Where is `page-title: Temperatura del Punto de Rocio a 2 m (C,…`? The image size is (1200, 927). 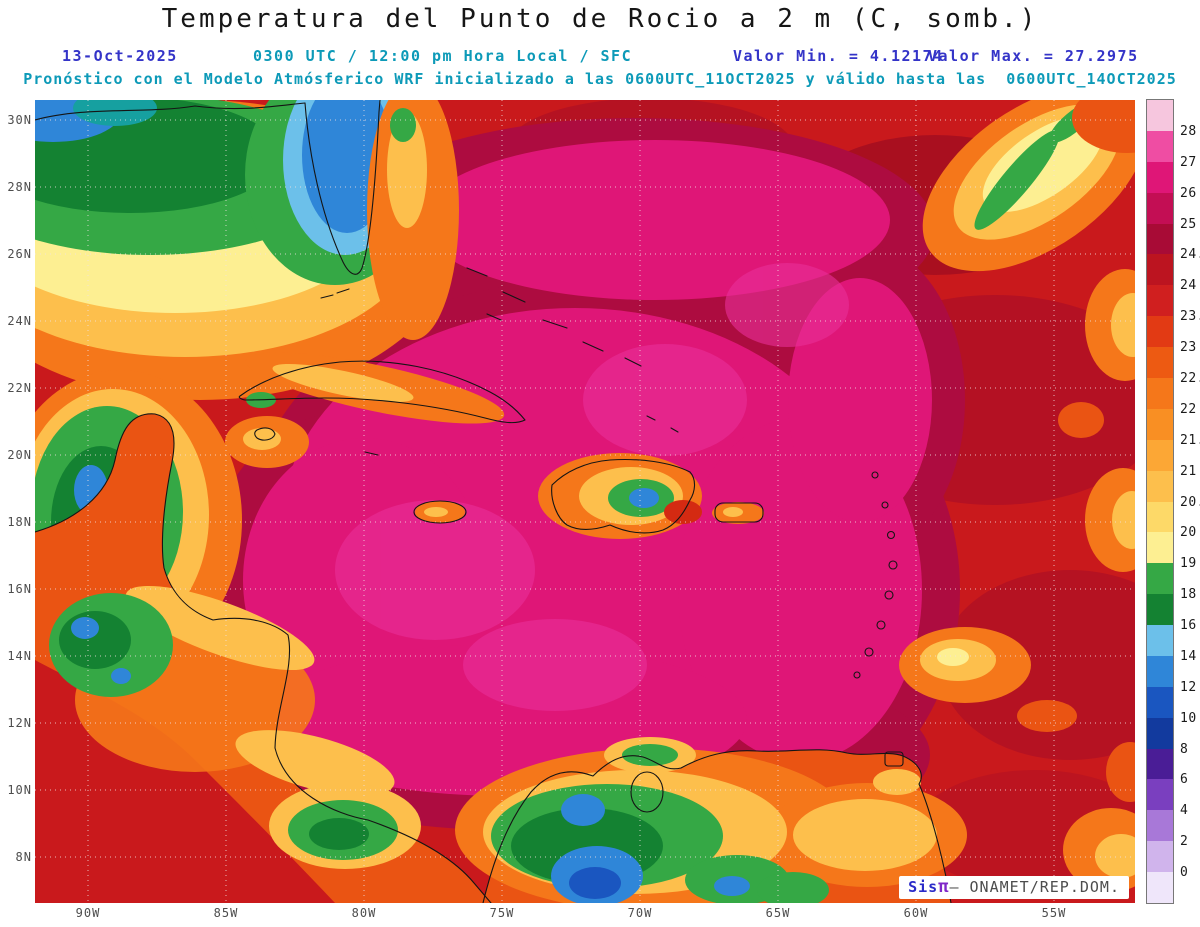
page-title: Temperatura del Punto de Rocio a 2 m (C,… is located at coordinates (600, 19).